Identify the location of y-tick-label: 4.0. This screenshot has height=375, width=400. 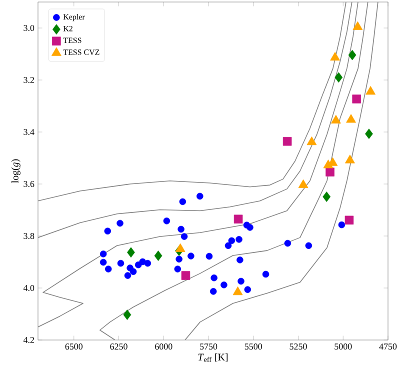
(28, 288).